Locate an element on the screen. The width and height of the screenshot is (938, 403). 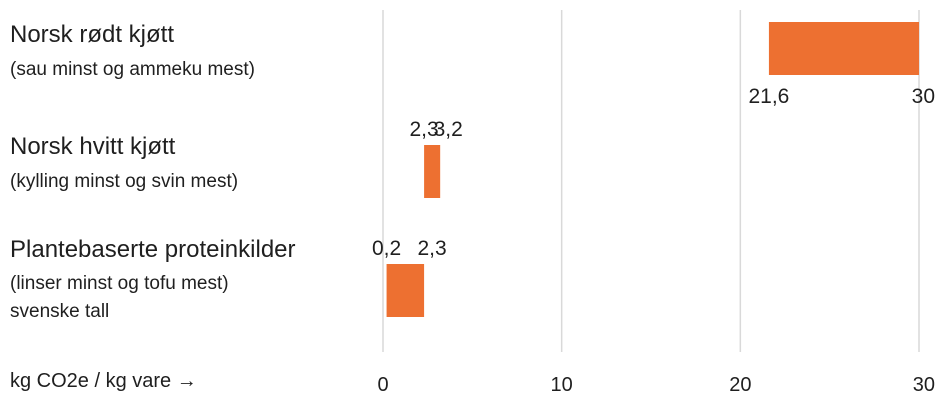
category-sublabel-plant-protein-2: svenske tall is located at coordinates (60, 311).